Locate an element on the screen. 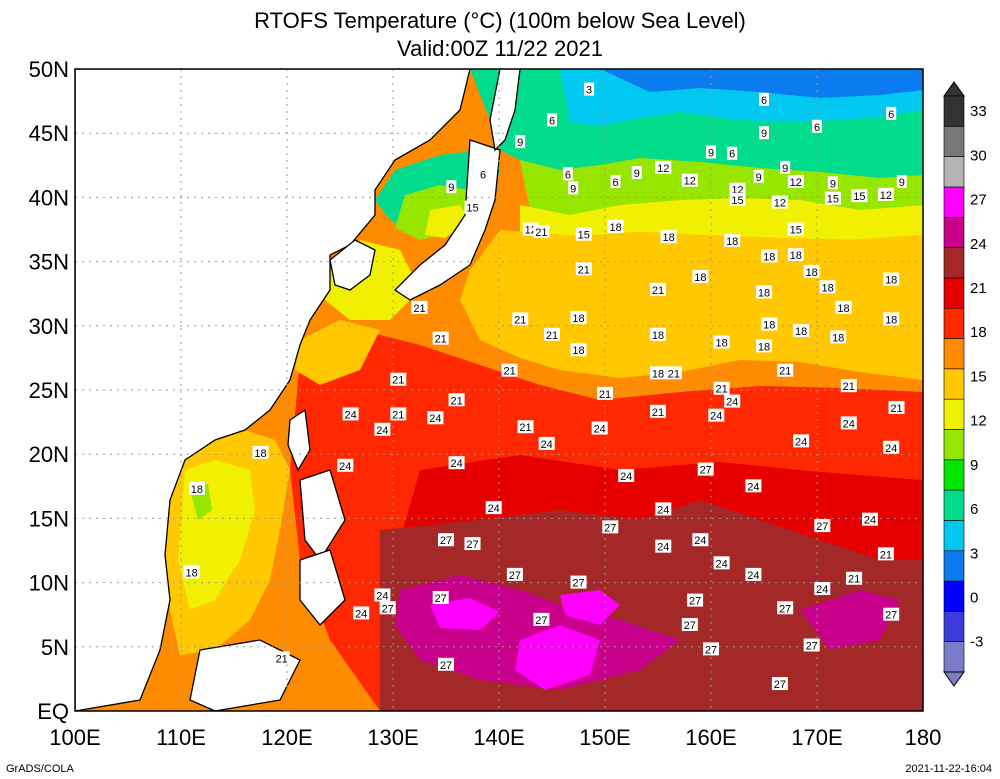 Image resolution: width=1000 pixels, height=779 pixels. contour-label-text: 12 is located at coordinates (690, 182).